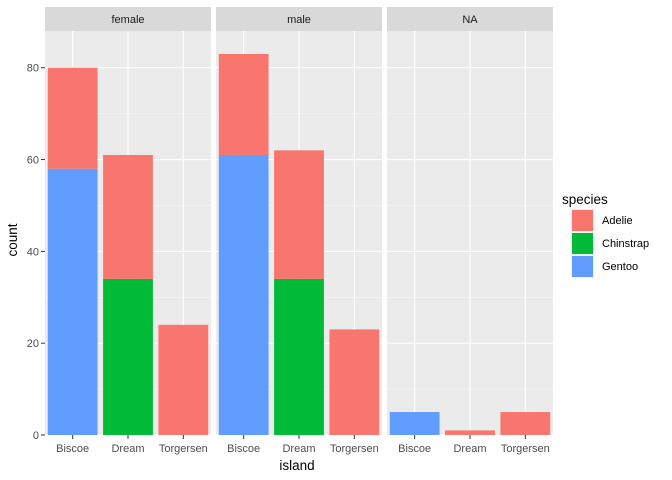  I want to click on legend: species Adelie Chinstrap Gentoo, so click(605, 235).